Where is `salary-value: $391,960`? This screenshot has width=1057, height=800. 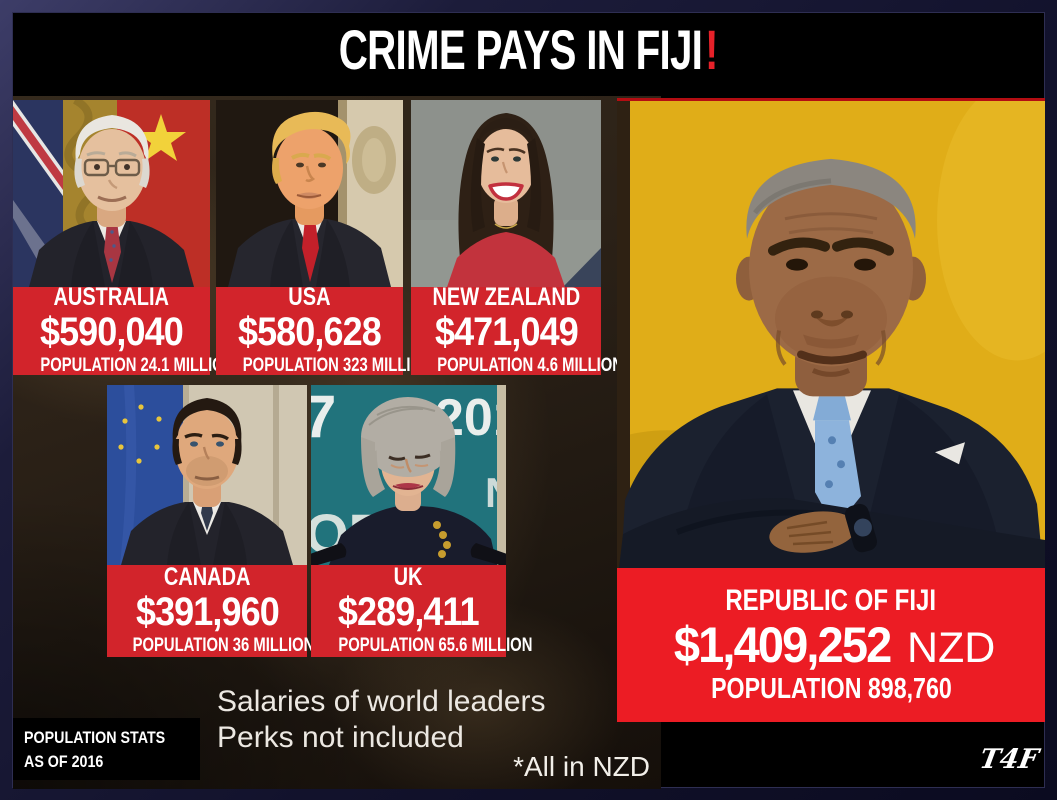
salary-value: $391,960 is located at coordinates (207, 612).